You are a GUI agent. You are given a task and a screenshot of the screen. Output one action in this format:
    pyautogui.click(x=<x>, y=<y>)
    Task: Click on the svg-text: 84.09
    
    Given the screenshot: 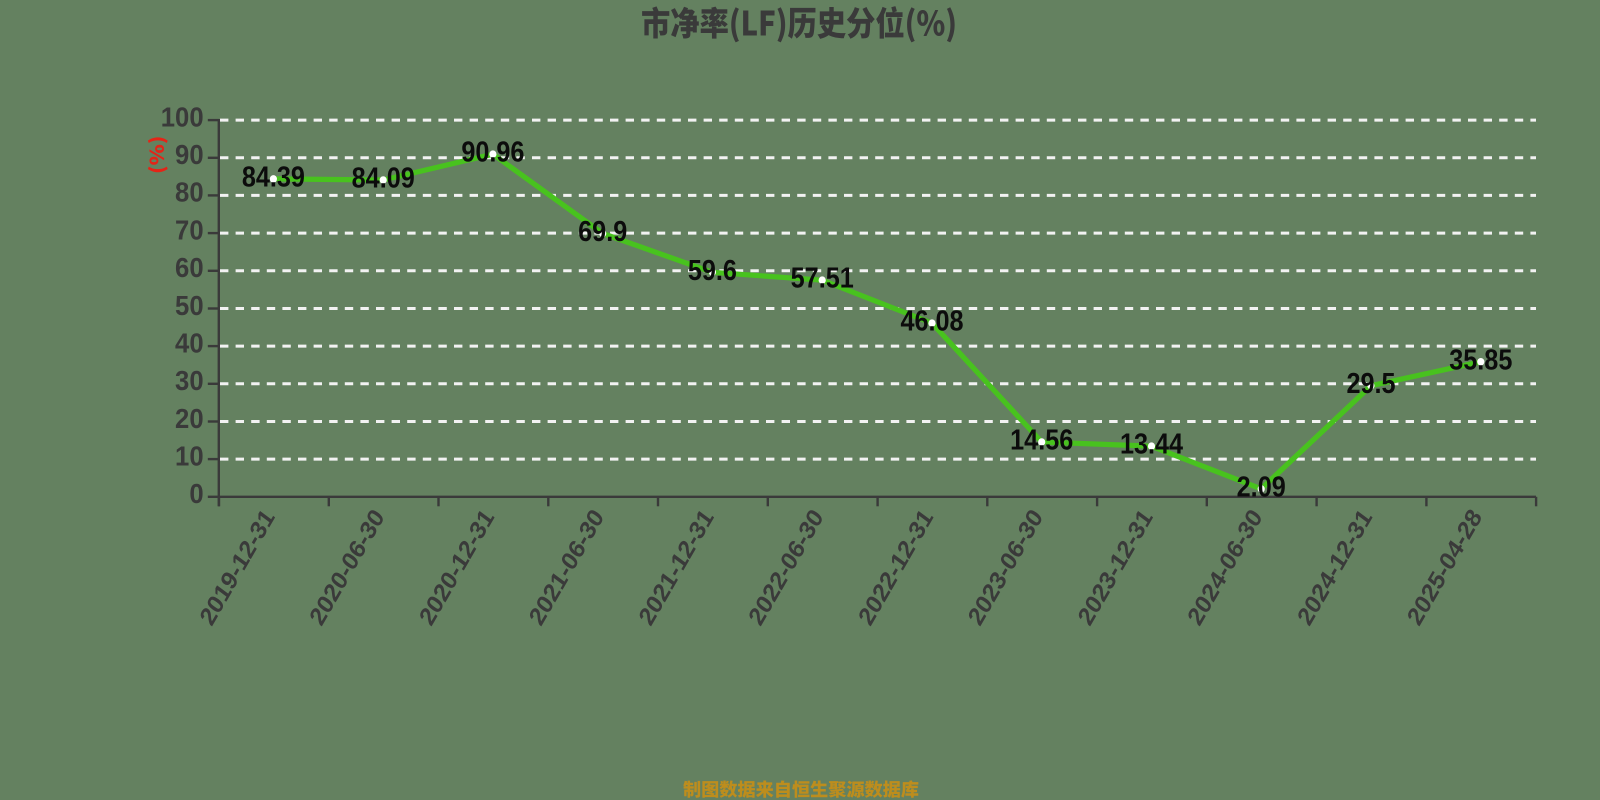 What is the action you would take?
    pyautogui.click(x=383, y=177)
    